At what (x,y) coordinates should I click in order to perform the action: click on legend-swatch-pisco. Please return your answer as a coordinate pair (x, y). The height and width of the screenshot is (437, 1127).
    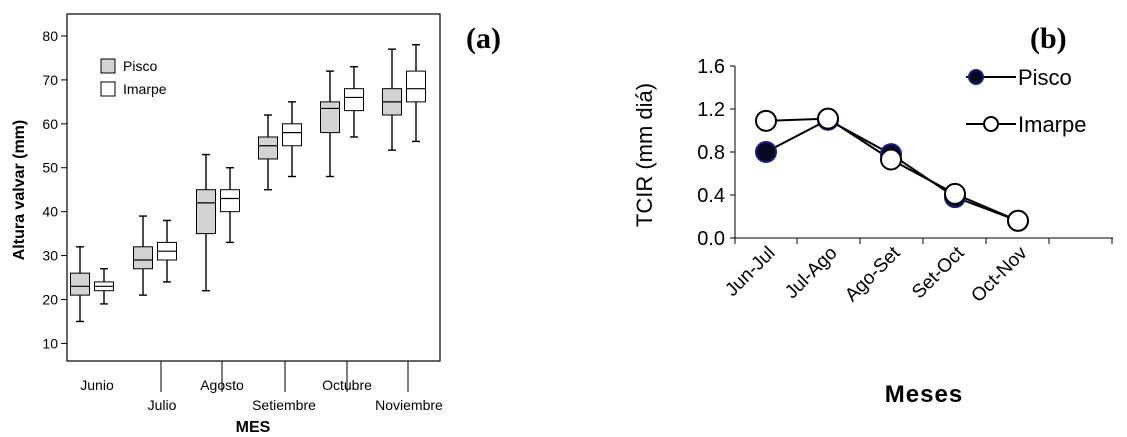
    Looking at the image, I should click on (108, 66).